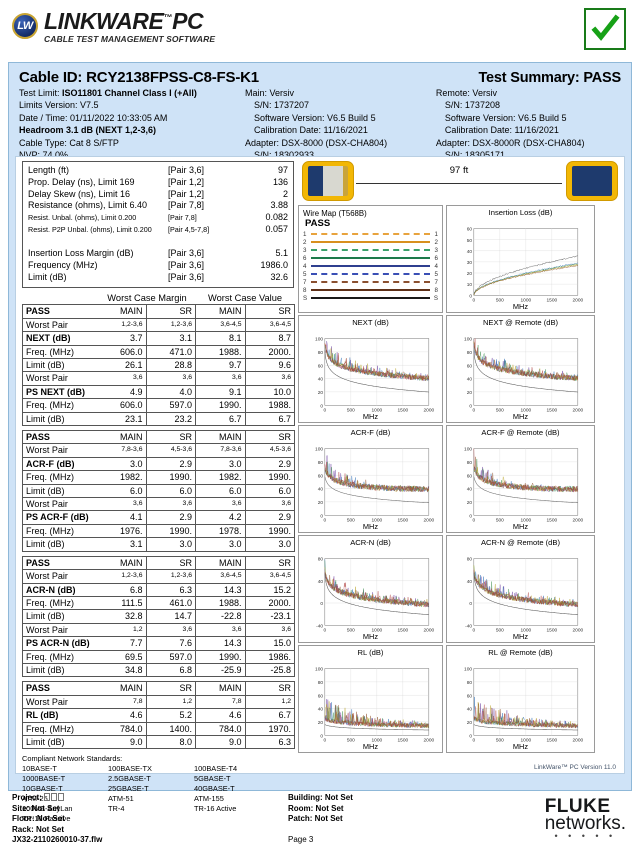 This screenshot has height=846, width=640. What do you see at coordinates (121, 352) in the screenshot?
I see `row-value: 606.0` at bounding box center [121, 352].